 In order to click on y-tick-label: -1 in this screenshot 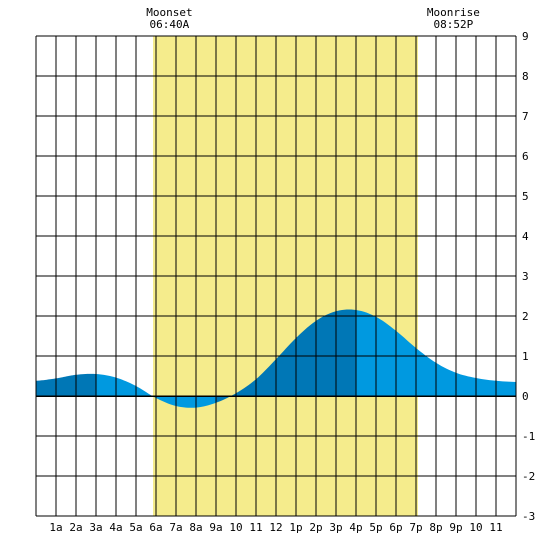, I will do `click(528, 436)`.